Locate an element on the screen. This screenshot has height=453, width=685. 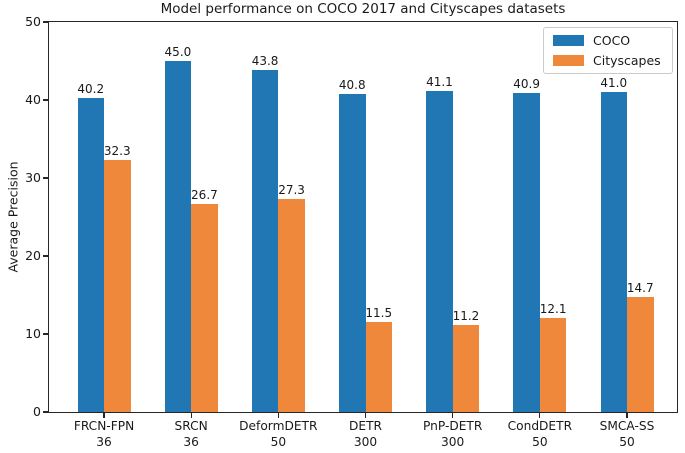
x-tick-label-line: CondDETR is located at coordinates (540, 426).